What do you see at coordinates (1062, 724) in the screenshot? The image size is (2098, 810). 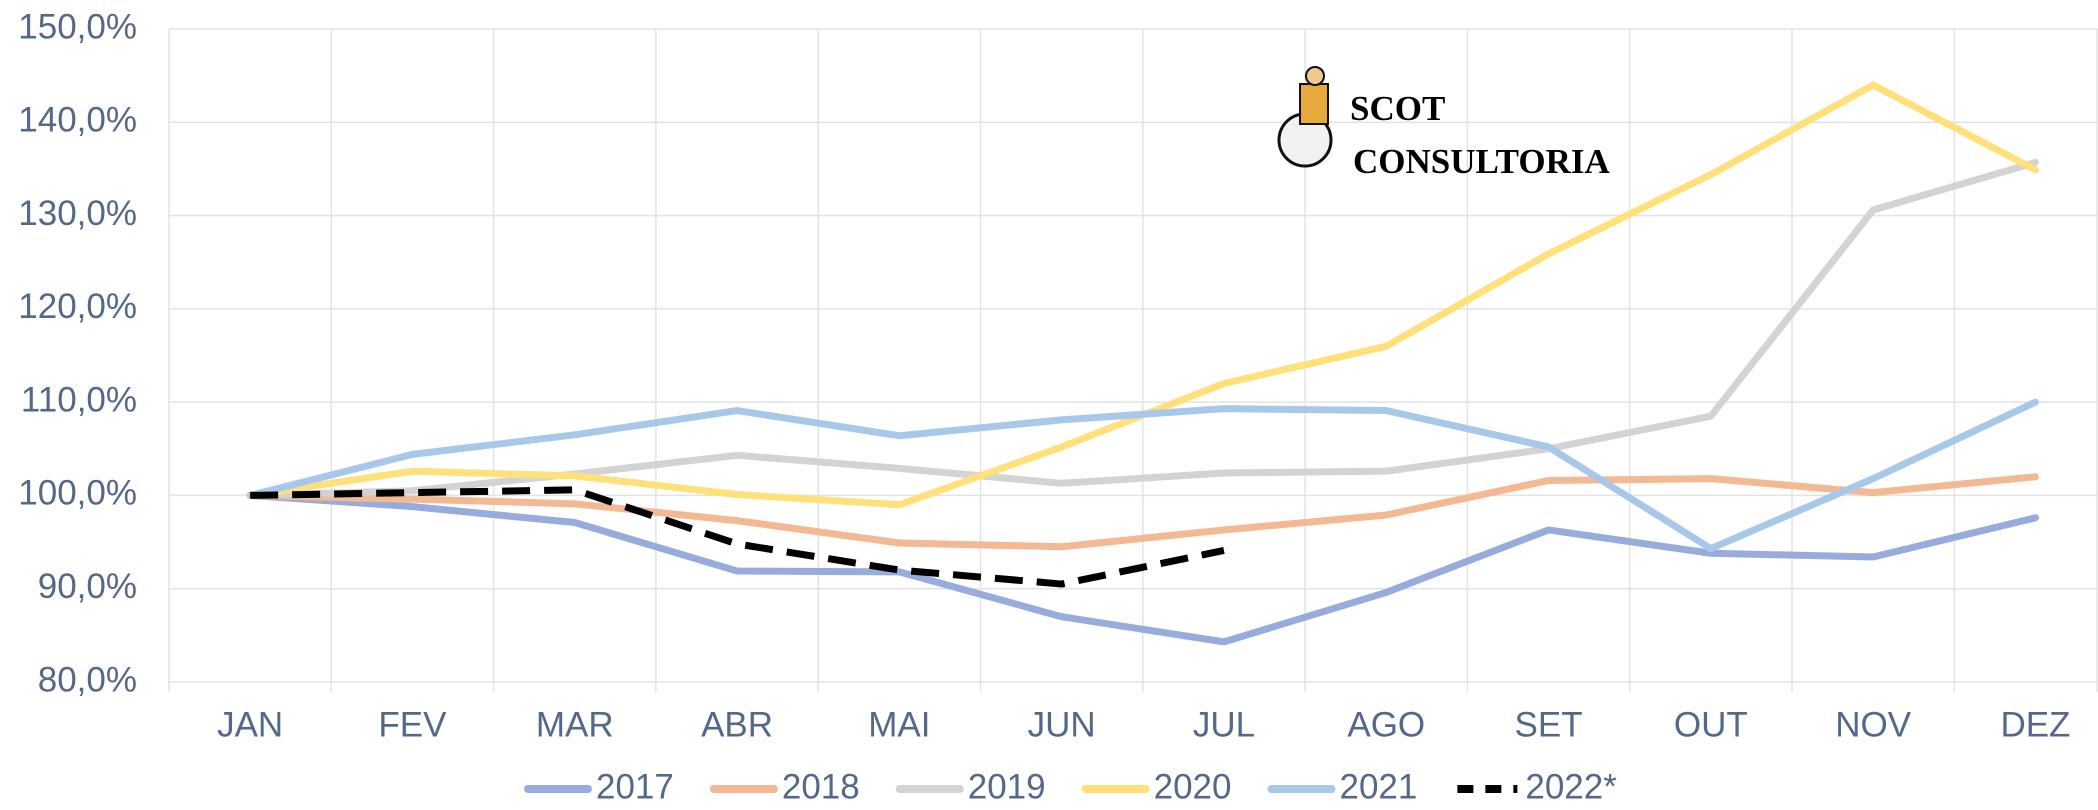 I see `x-tick-label: JUN` at bounding box center [1062, 724].